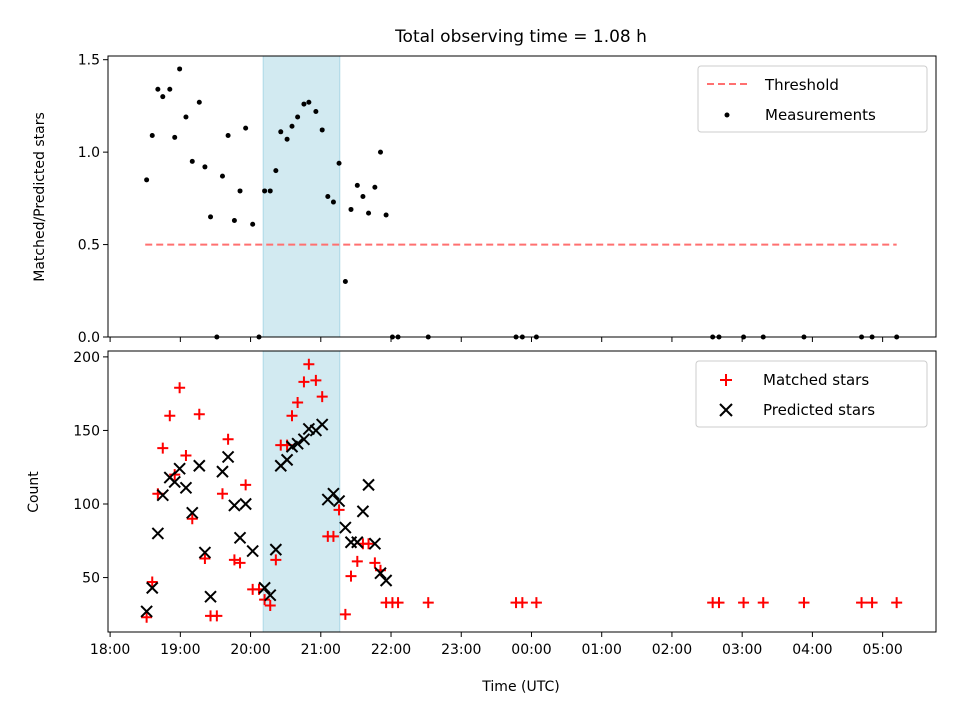  What do you see at coordinates (86, 431) in the screenshot?
I see `y-tick-label: 150` at bounding box center [86, 431].